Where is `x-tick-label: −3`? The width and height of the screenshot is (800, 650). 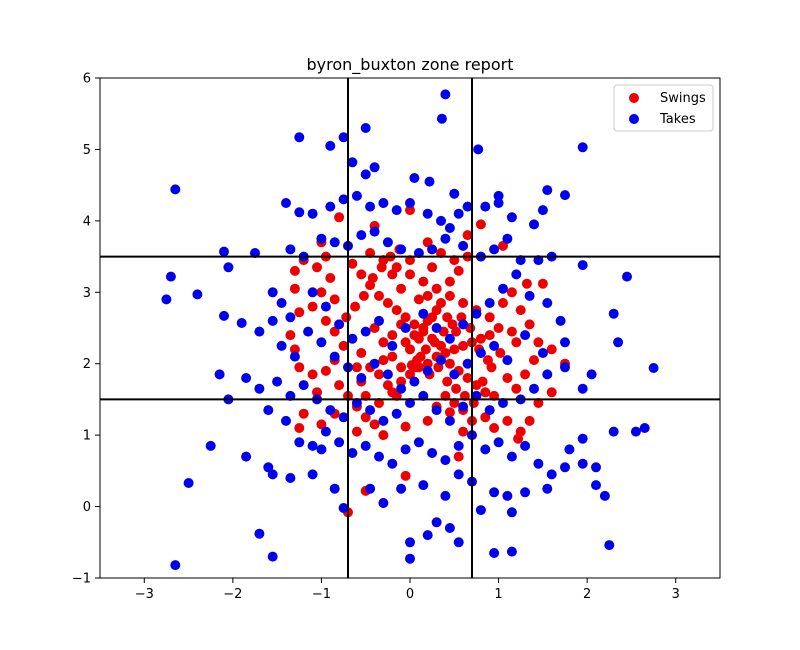 x-tick-label: −3 is located at coordinates (144, 594).